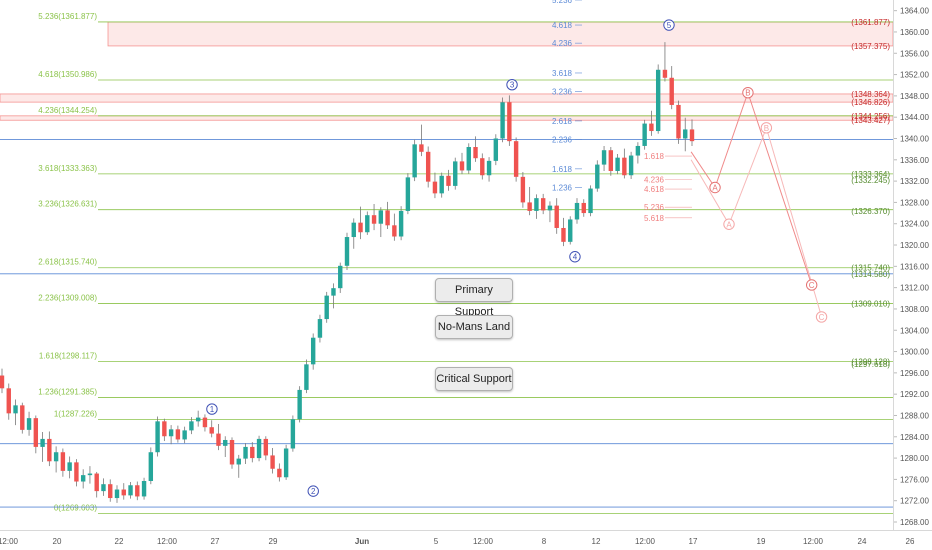 This screenshot has height=550, width=932. What do you see at coordinates (562, 43) in the screenshot?
I see `fib-extension-label: 4.236` at bounding box center [562, 43].